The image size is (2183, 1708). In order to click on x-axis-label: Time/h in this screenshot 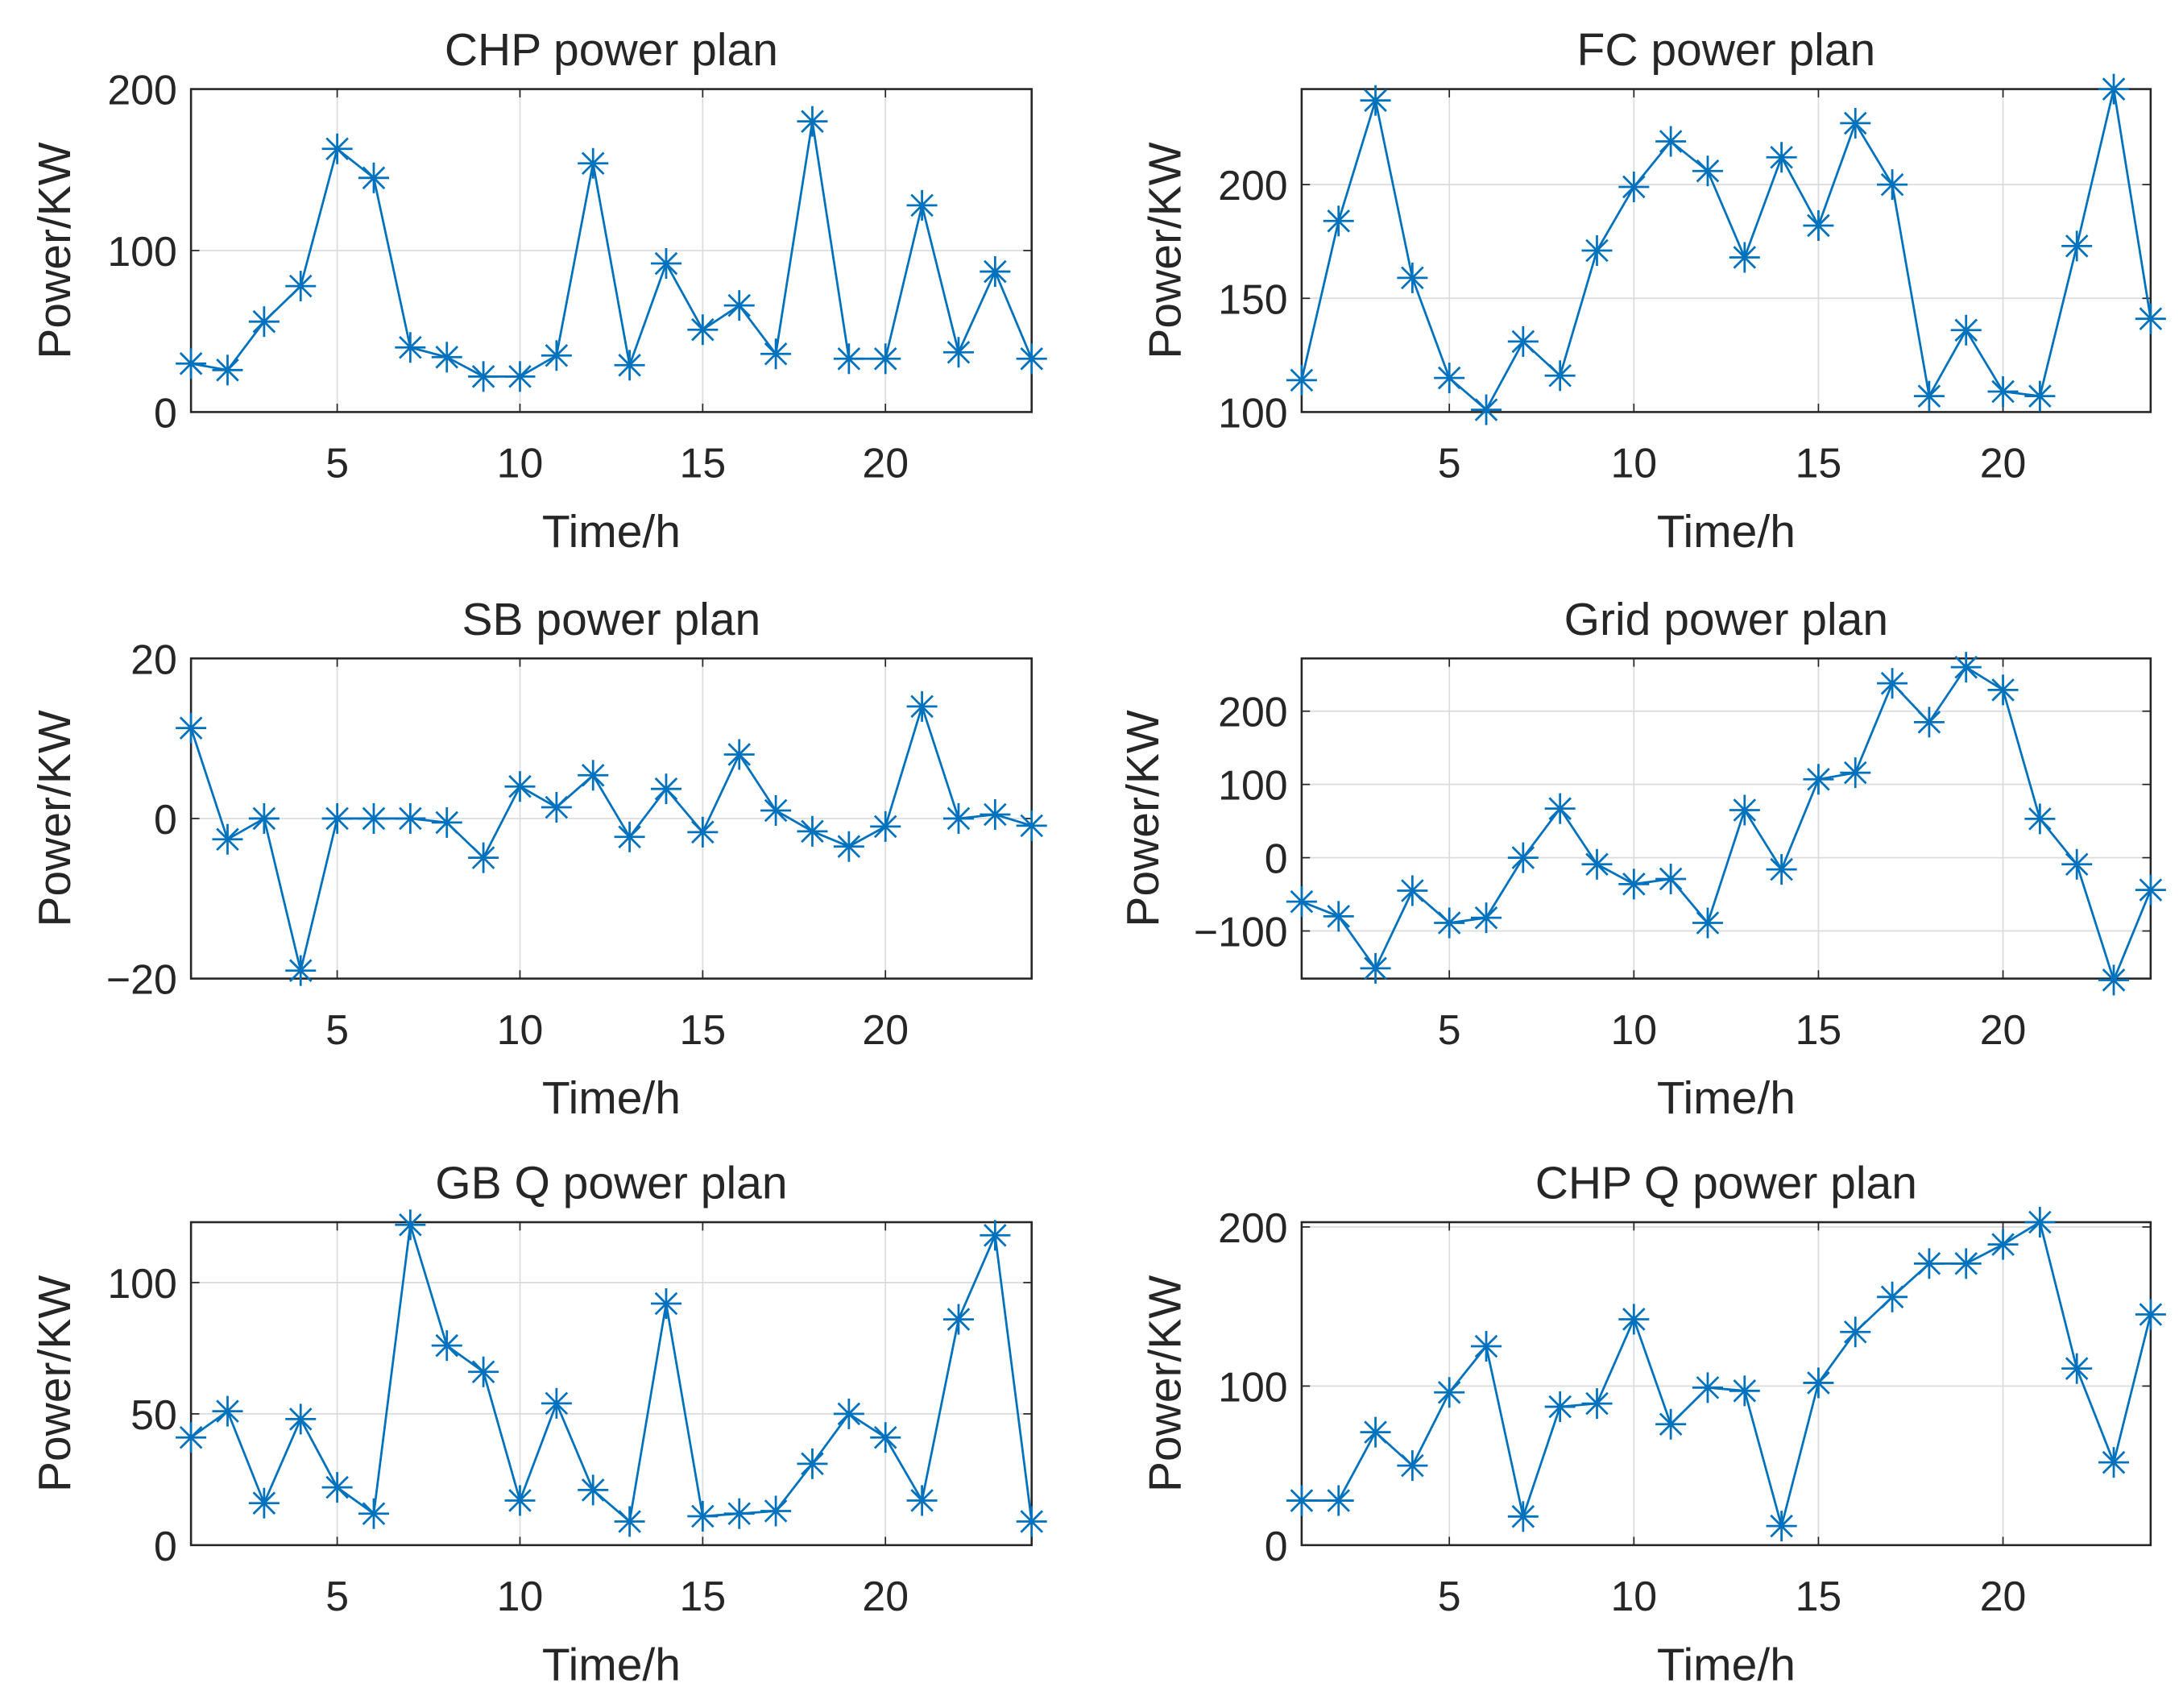, I will do `click(611, 1098)`.